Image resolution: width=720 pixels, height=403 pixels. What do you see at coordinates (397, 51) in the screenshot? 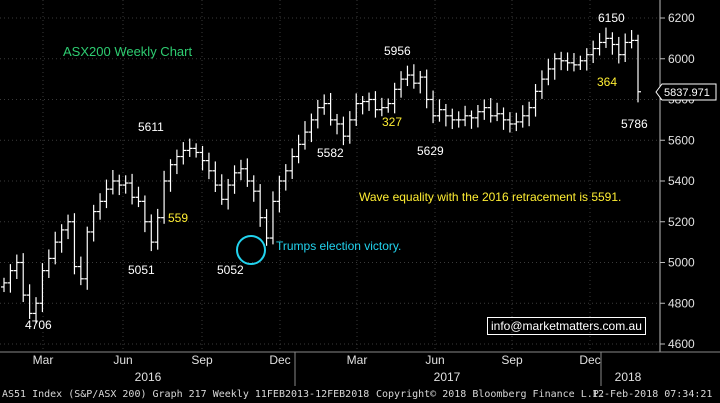
I see `price-label-5956: 5956` at bounding box center [397, 51].